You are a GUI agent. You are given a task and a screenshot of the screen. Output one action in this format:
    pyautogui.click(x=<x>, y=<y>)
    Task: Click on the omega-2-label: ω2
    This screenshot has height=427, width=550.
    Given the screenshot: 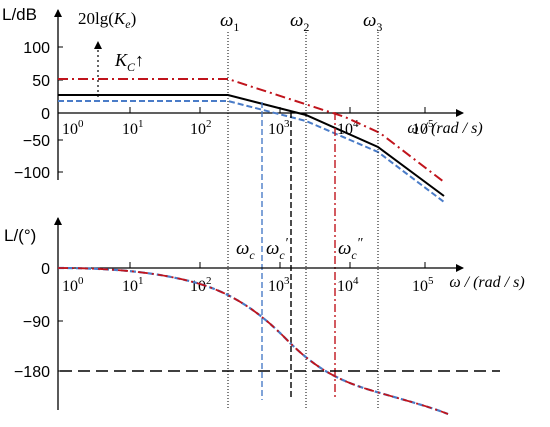 What is the action you would take?
    pyautogui.click(x=299, y=22)
    